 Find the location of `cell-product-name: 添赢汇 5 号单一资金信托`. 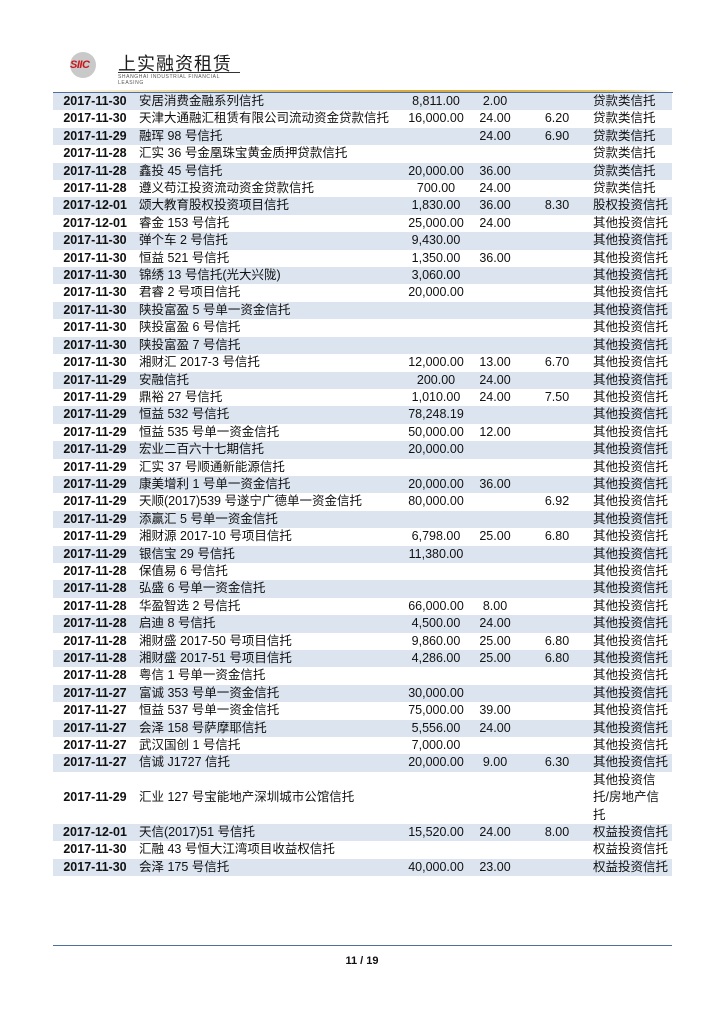

cell-product-name: 添赢汇 5 号单一资金信托 is located at coordinates (268, 519).